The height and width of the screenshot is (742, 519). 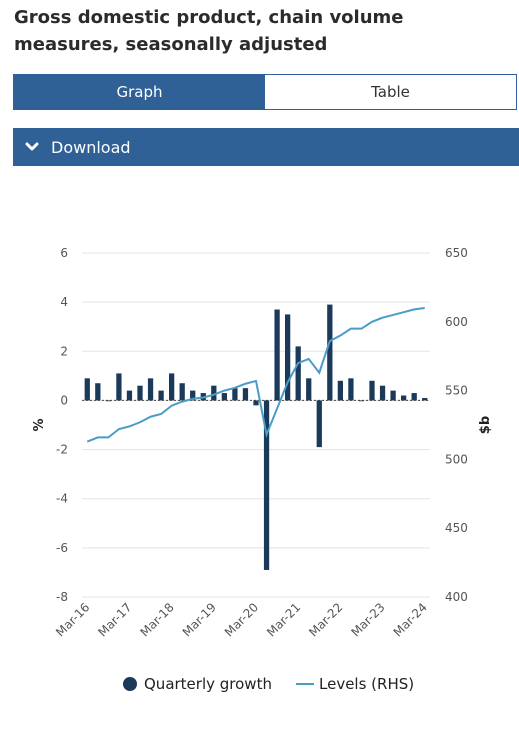 I want to click on y-left-tick-label: -4, so click(x=62, y=499).